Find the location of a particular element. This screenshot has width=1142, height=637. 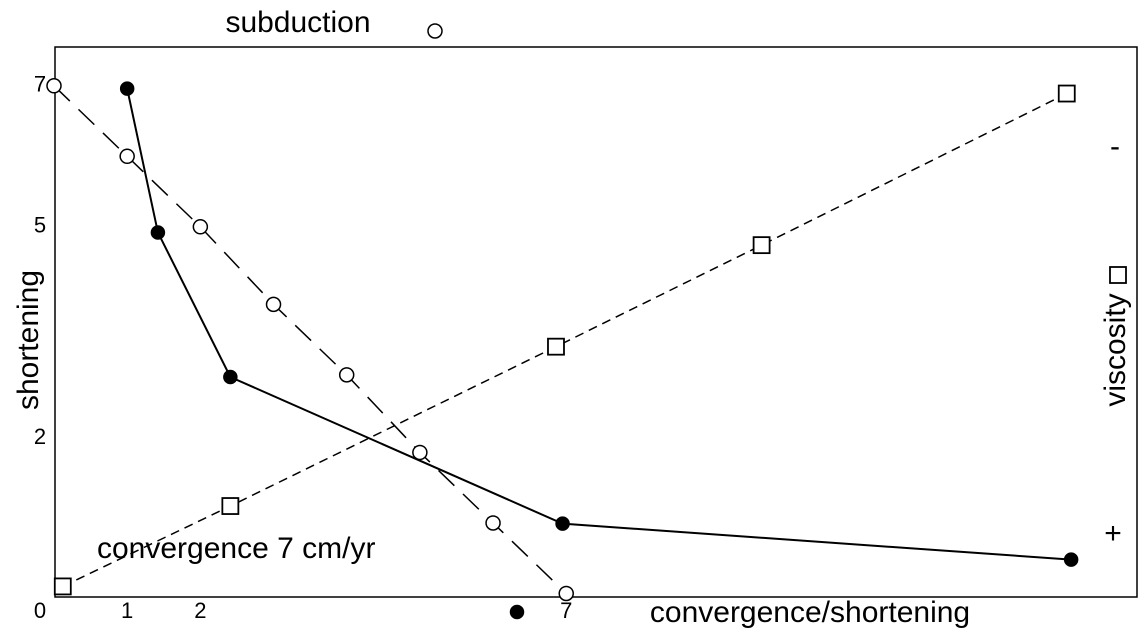

annotation: + is located at coordinates (1113, 533).